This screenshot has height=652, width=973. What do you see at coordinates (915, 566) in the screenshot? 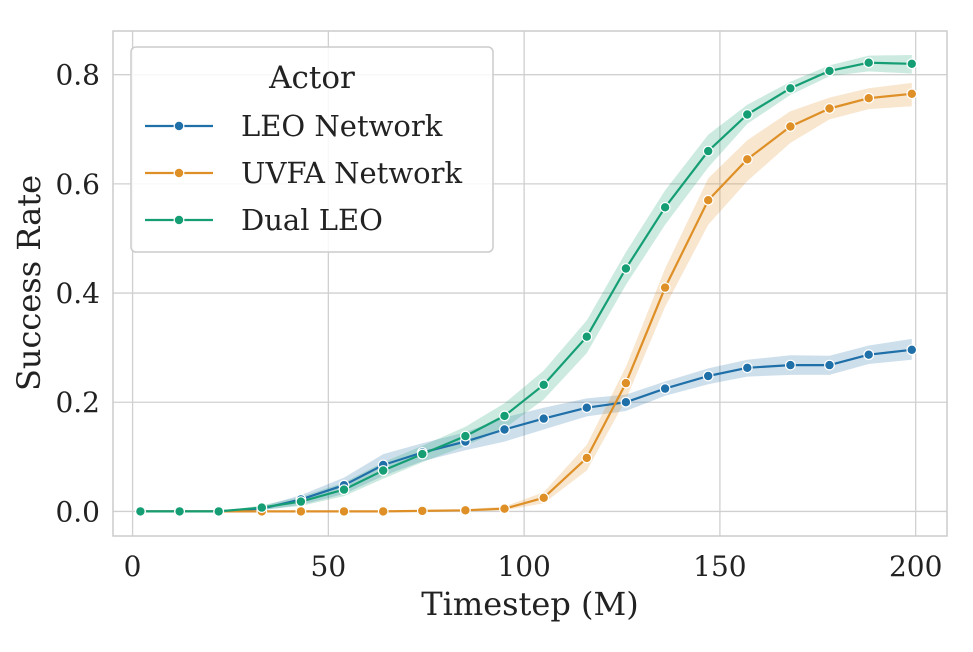
I see `x-tick-label: 200` at bounding box center [915, 566].